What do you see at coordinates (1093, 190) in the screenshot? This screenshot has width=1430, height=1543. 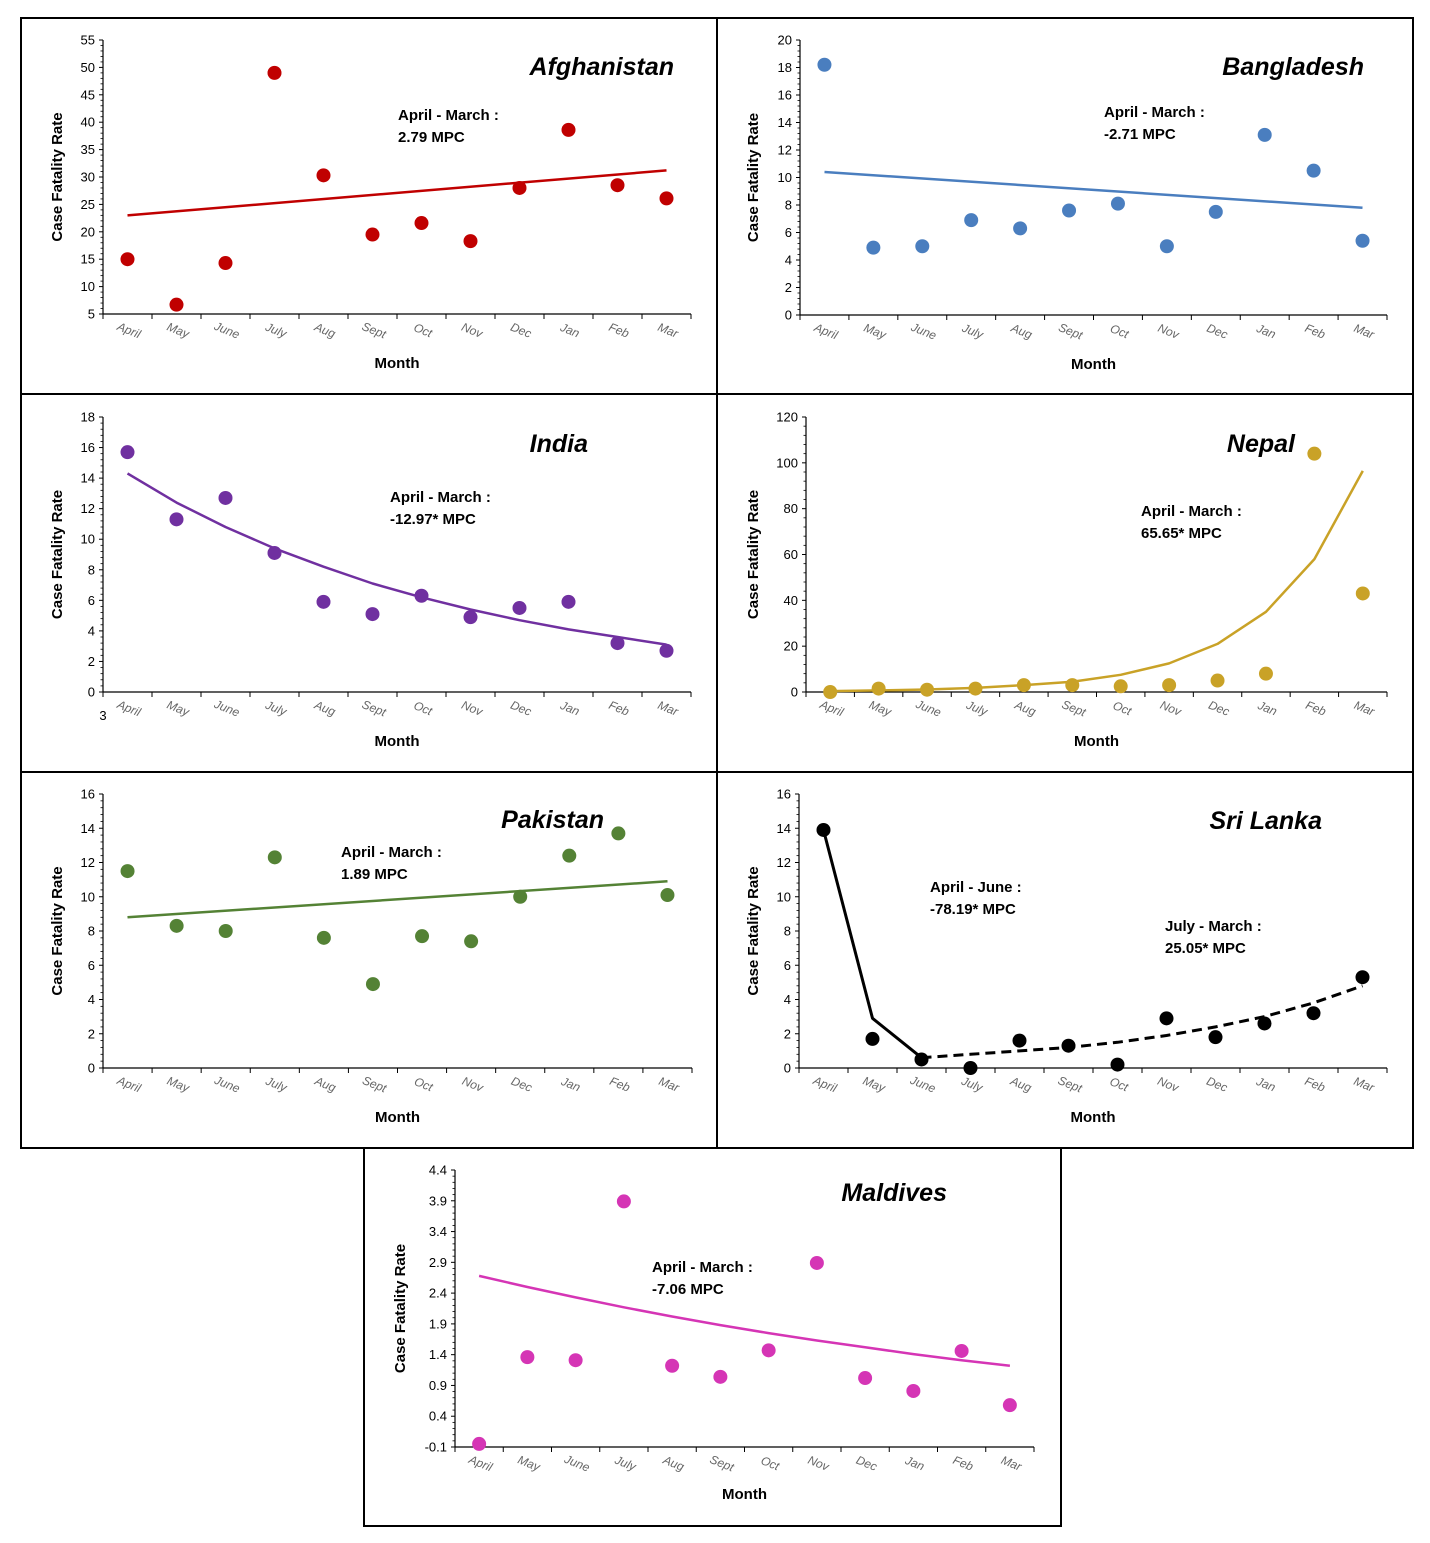 I see `trend-line` at bounding box center [1093, 190].